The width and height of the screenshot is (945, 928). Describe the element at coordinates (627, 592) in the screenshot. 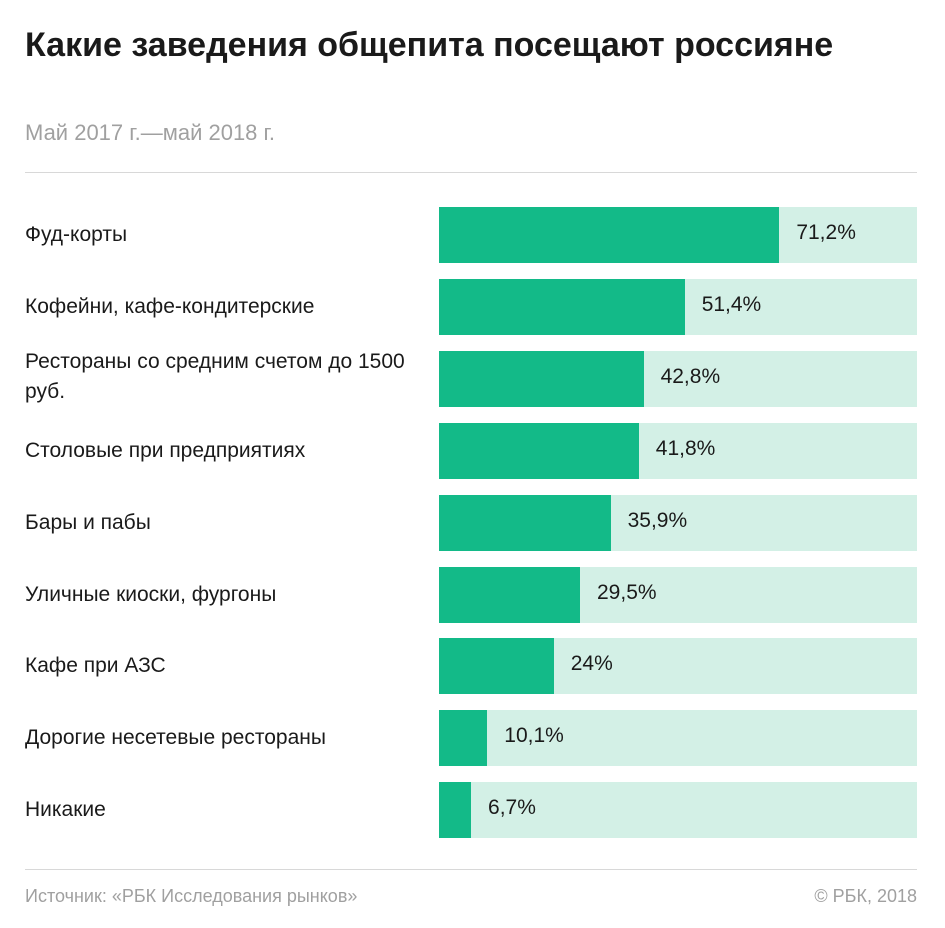

I see `data-label: 29,5%` at that location.